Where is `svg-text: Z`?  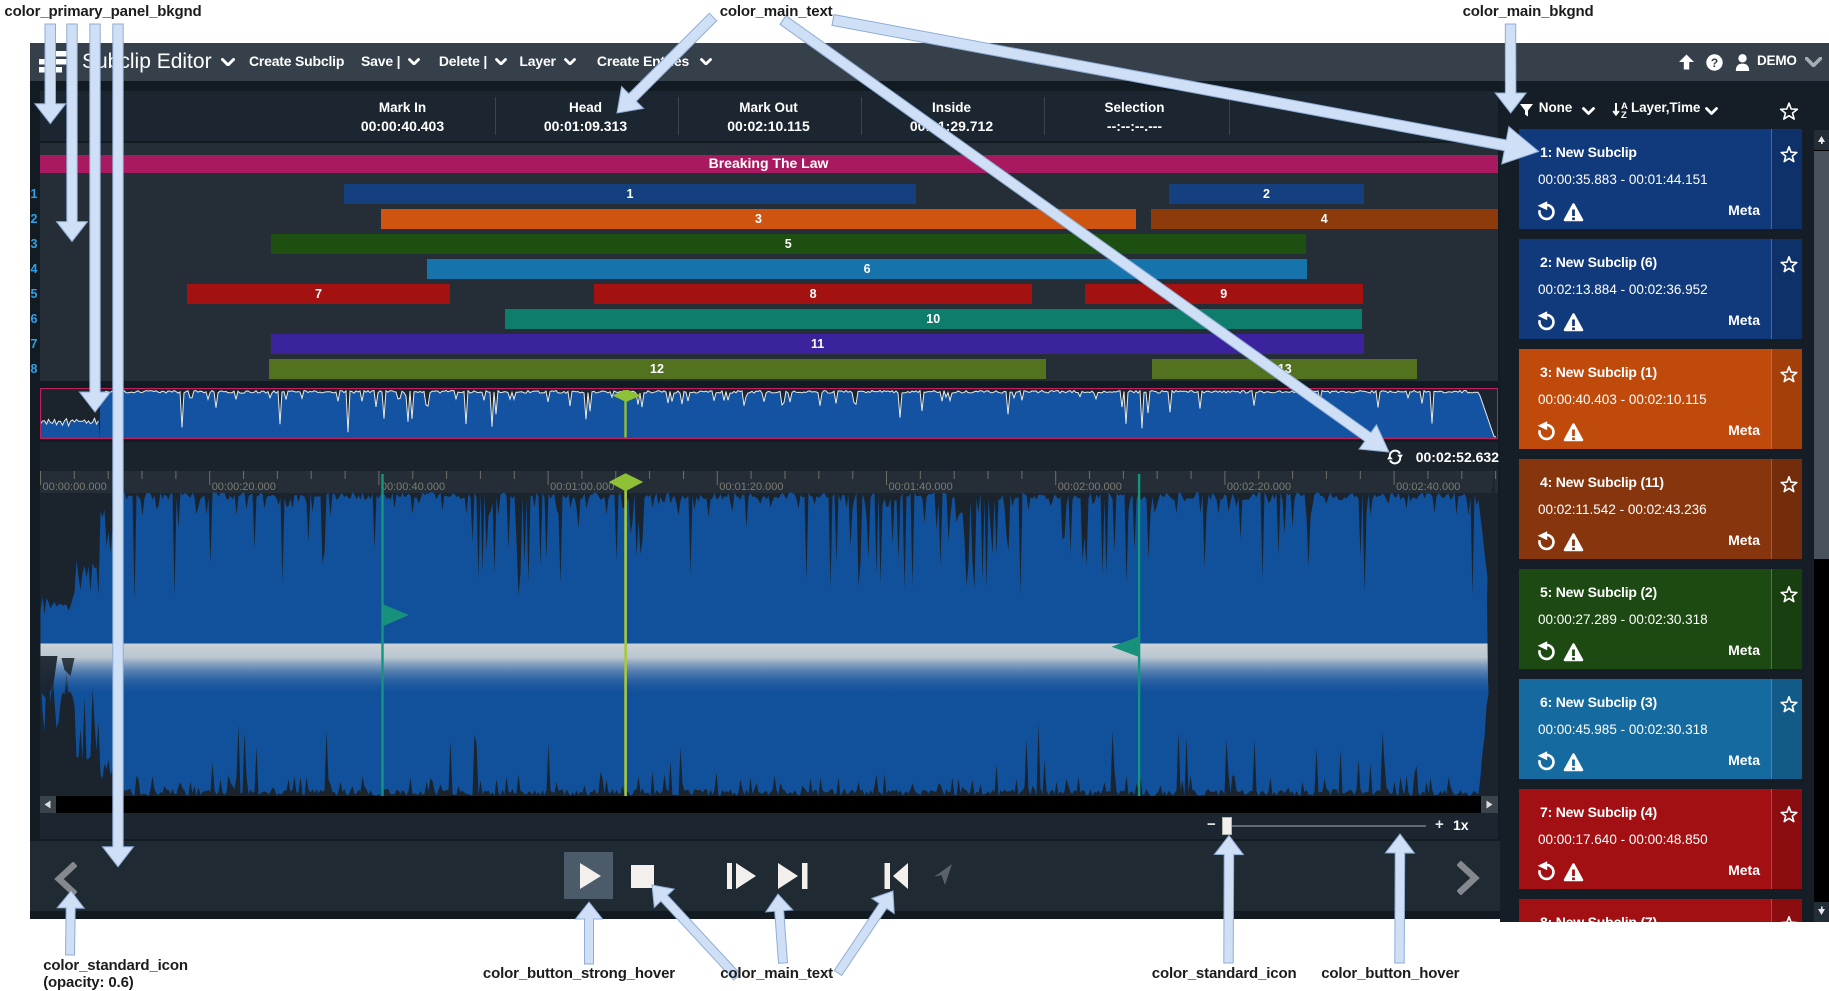 svg-text: Z is located at coordinates (1624, 114).